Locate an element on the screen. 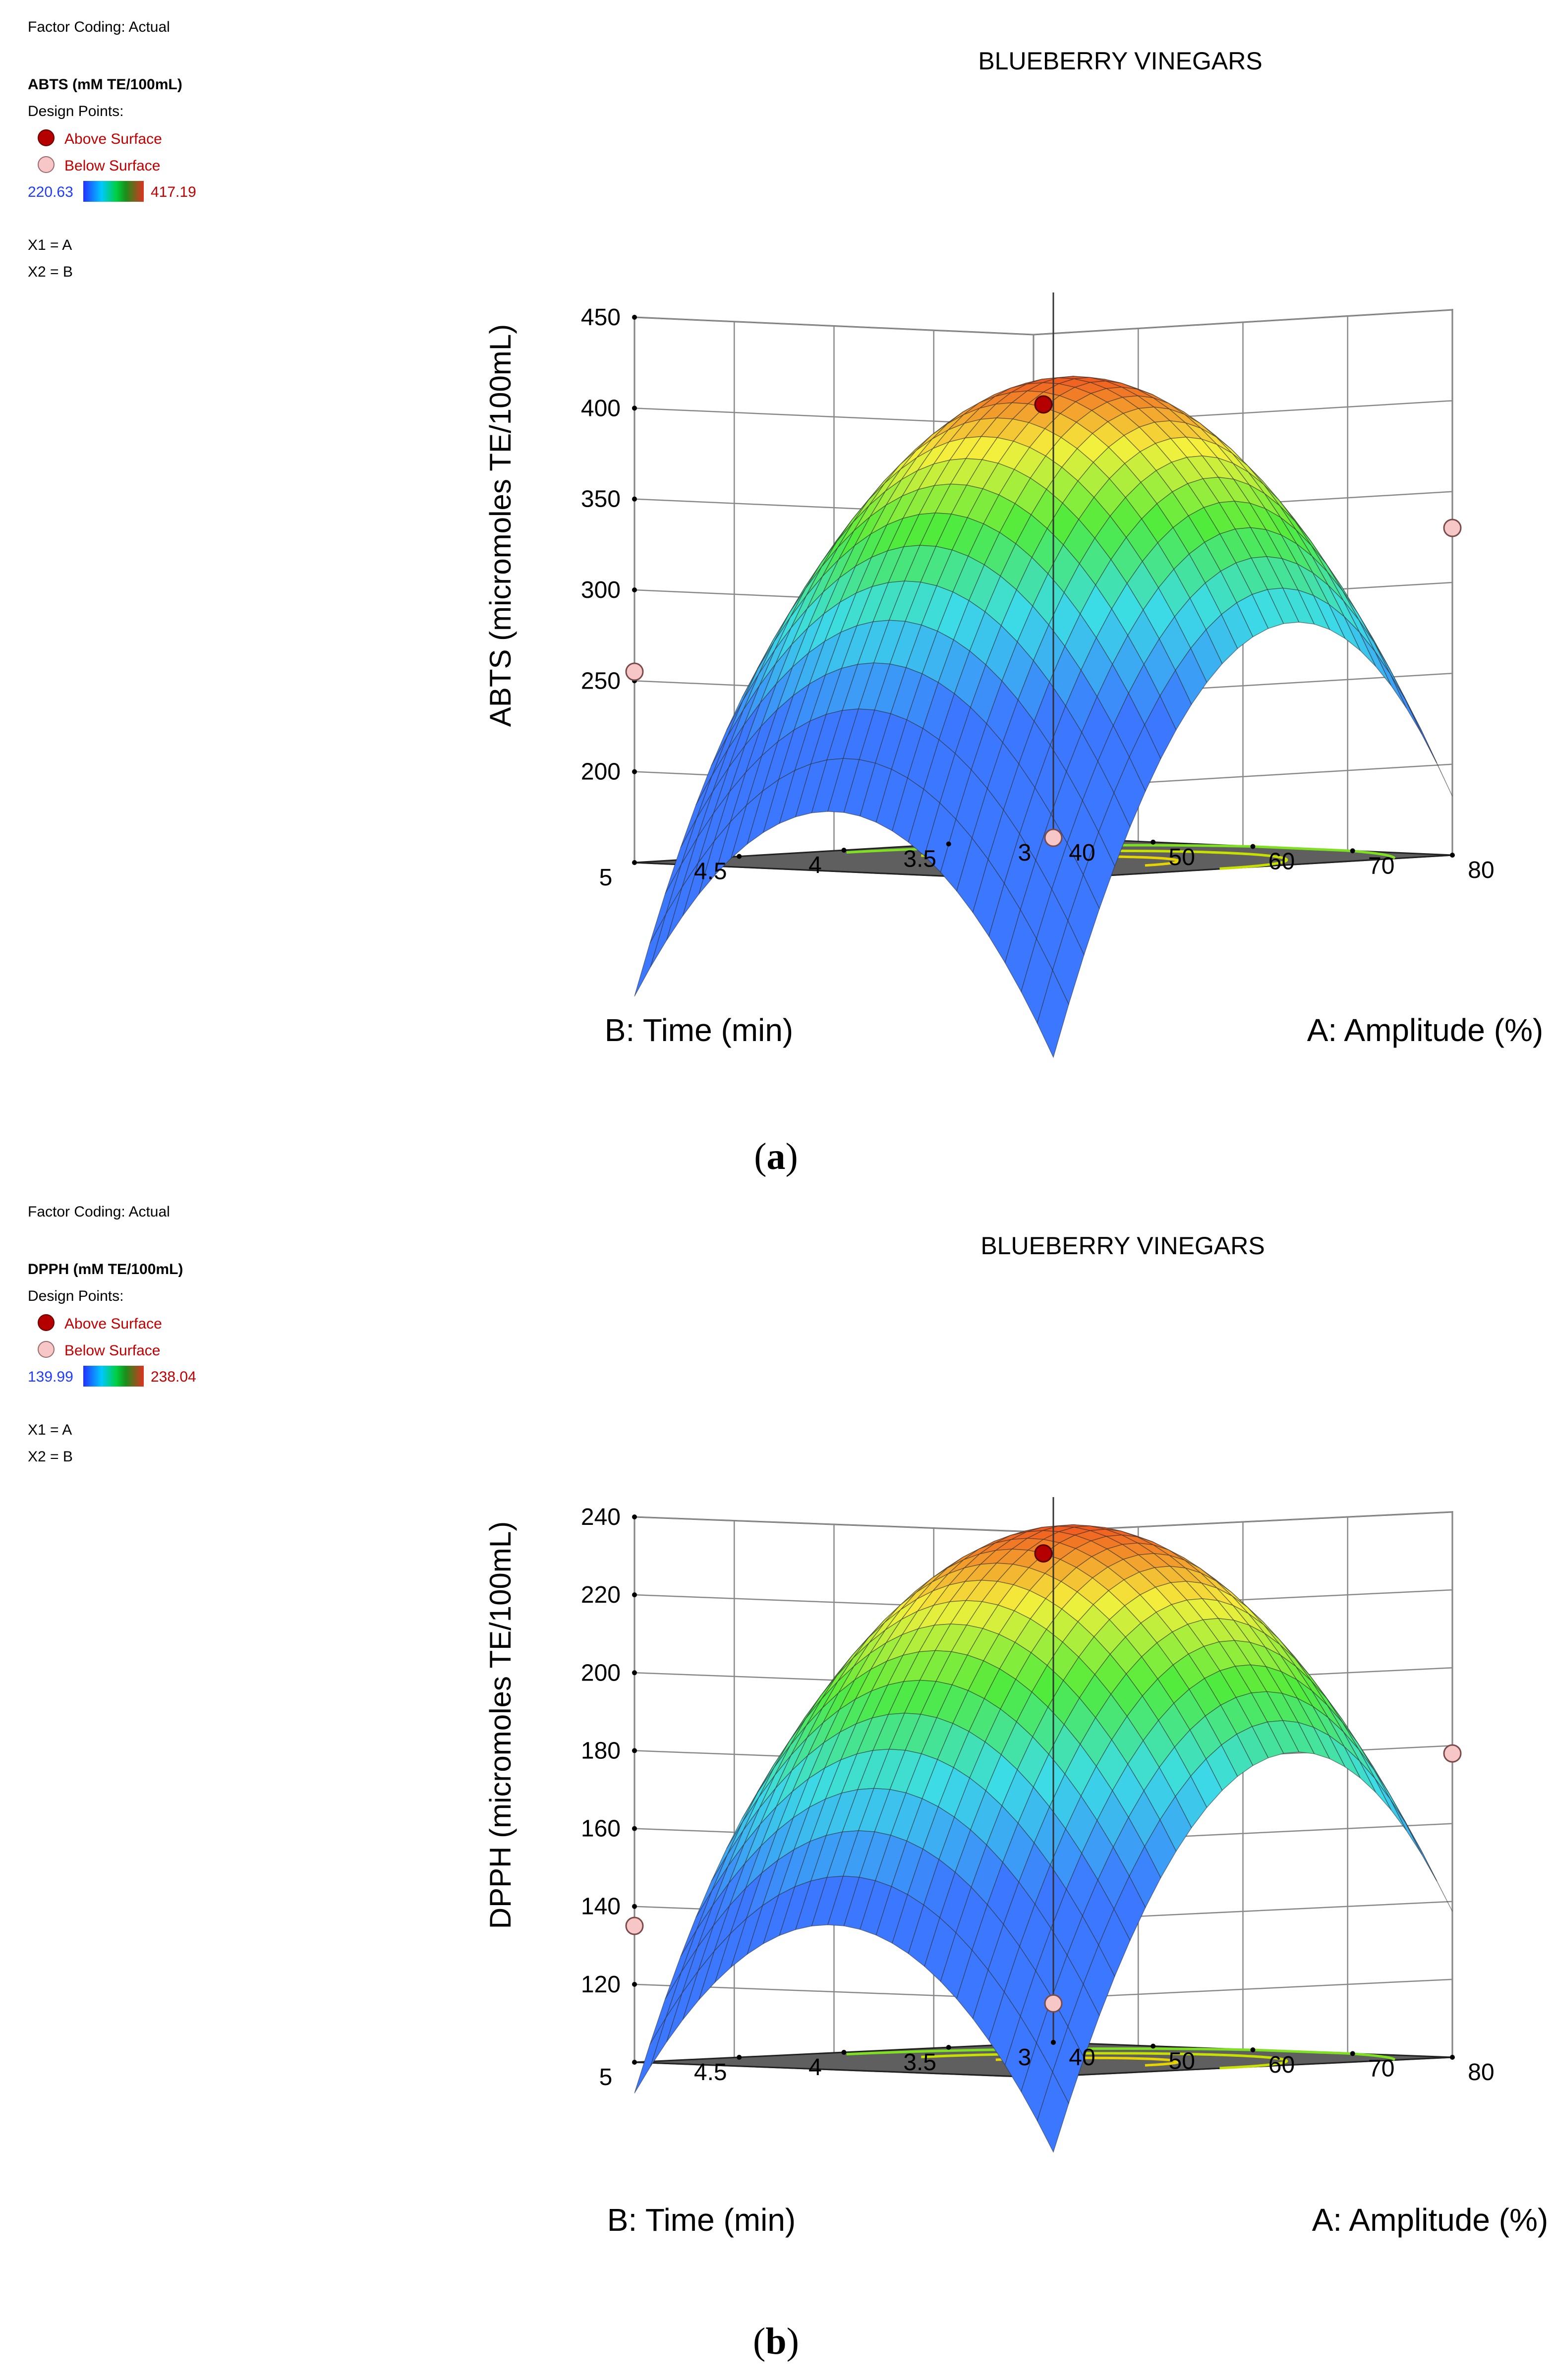  response-surface is located at coordinates (1043, 1838).